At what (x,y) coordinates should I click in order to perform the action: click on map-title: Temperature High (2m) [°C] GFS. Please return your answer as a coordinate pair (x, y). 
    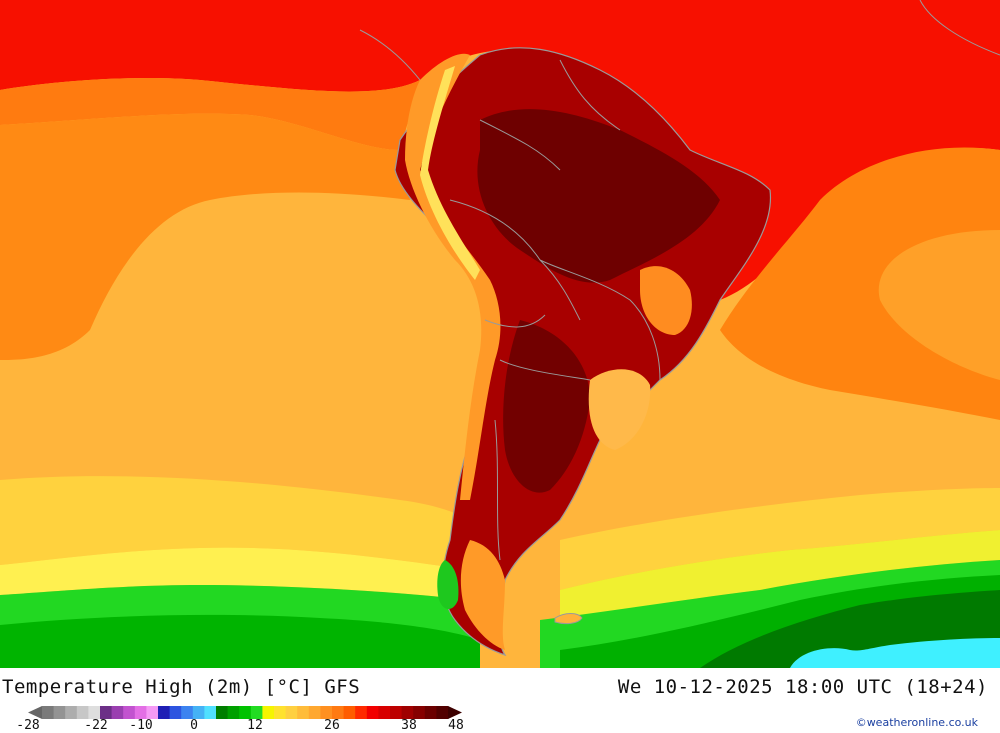
    Looking at the image, I should click on (181, 687).